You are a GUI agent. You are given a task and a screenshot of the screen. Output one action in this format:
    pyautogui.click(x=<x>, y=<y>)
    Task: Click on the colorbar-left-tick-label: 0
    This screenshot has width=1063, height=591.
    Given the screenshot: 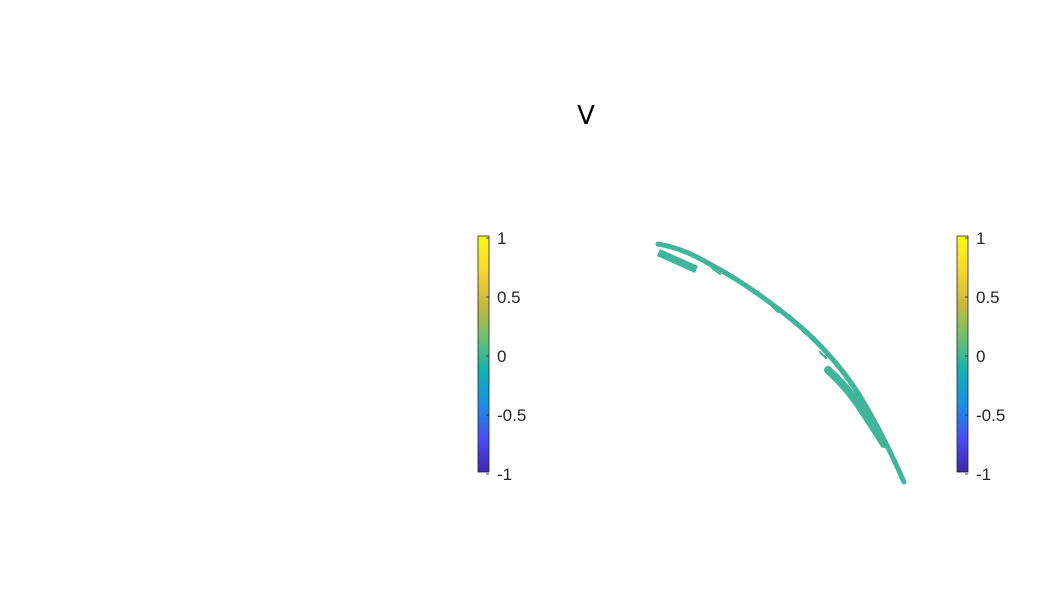 What is the action you would take?
    pyautogui.click(x=501, y=356)
    